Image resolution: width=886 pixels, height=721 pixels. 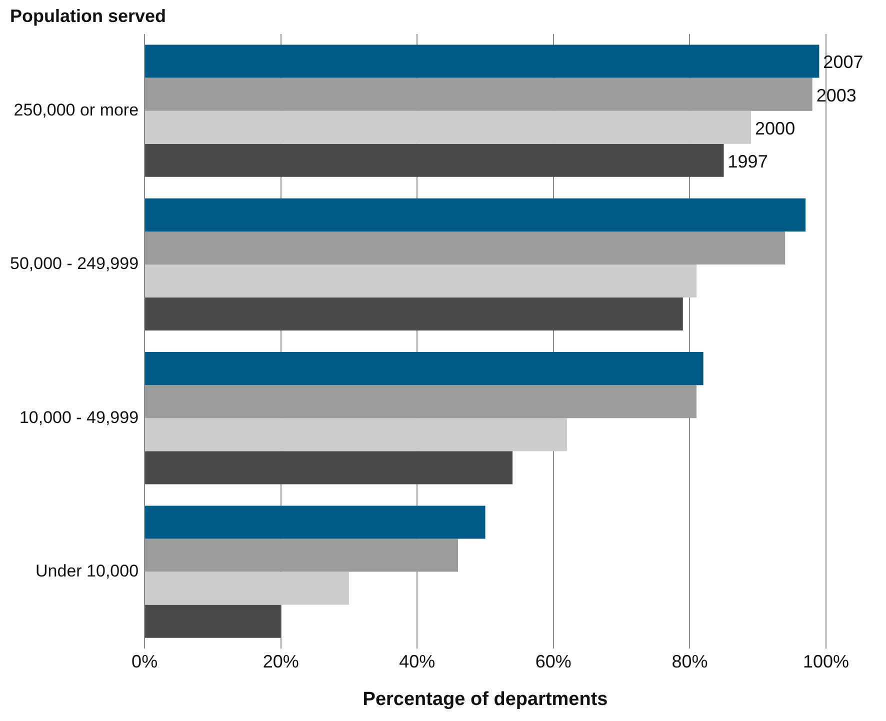 What do you see at coordinates (826, 661) in the screenshot?
I see `x-tick-label: 100%` at bounding box center [826, 661].